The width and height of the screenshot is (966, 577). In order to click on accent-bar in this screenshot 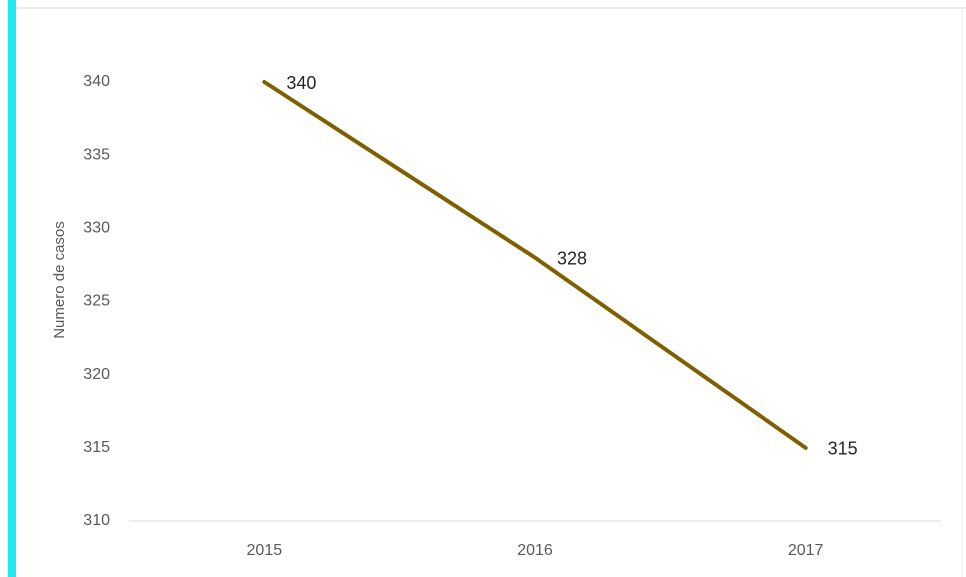, I will do `click(12, 288)`.